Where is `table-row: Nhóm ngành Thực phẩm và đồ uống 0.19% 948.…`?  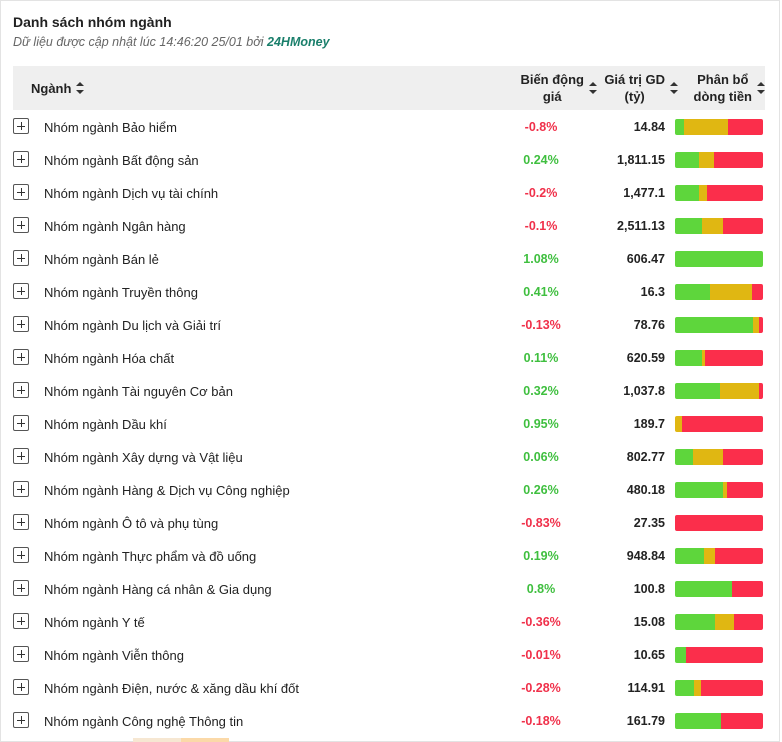 table-row: Nhóm ngành Thực phẩm và đồ uống 0.19% 948.… is located at coordinates (389, 556).